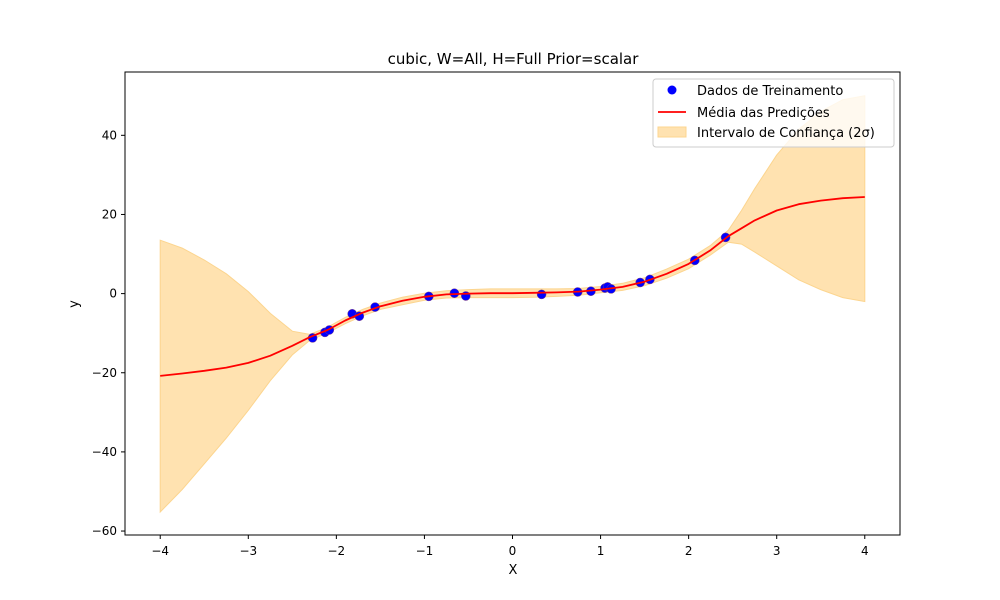  What do you see at coordinates (108, 333) in the screenshot?
I see `y-axis-ticks: −60 −40 −20 0 20 40` at bounding box center [108, 333].